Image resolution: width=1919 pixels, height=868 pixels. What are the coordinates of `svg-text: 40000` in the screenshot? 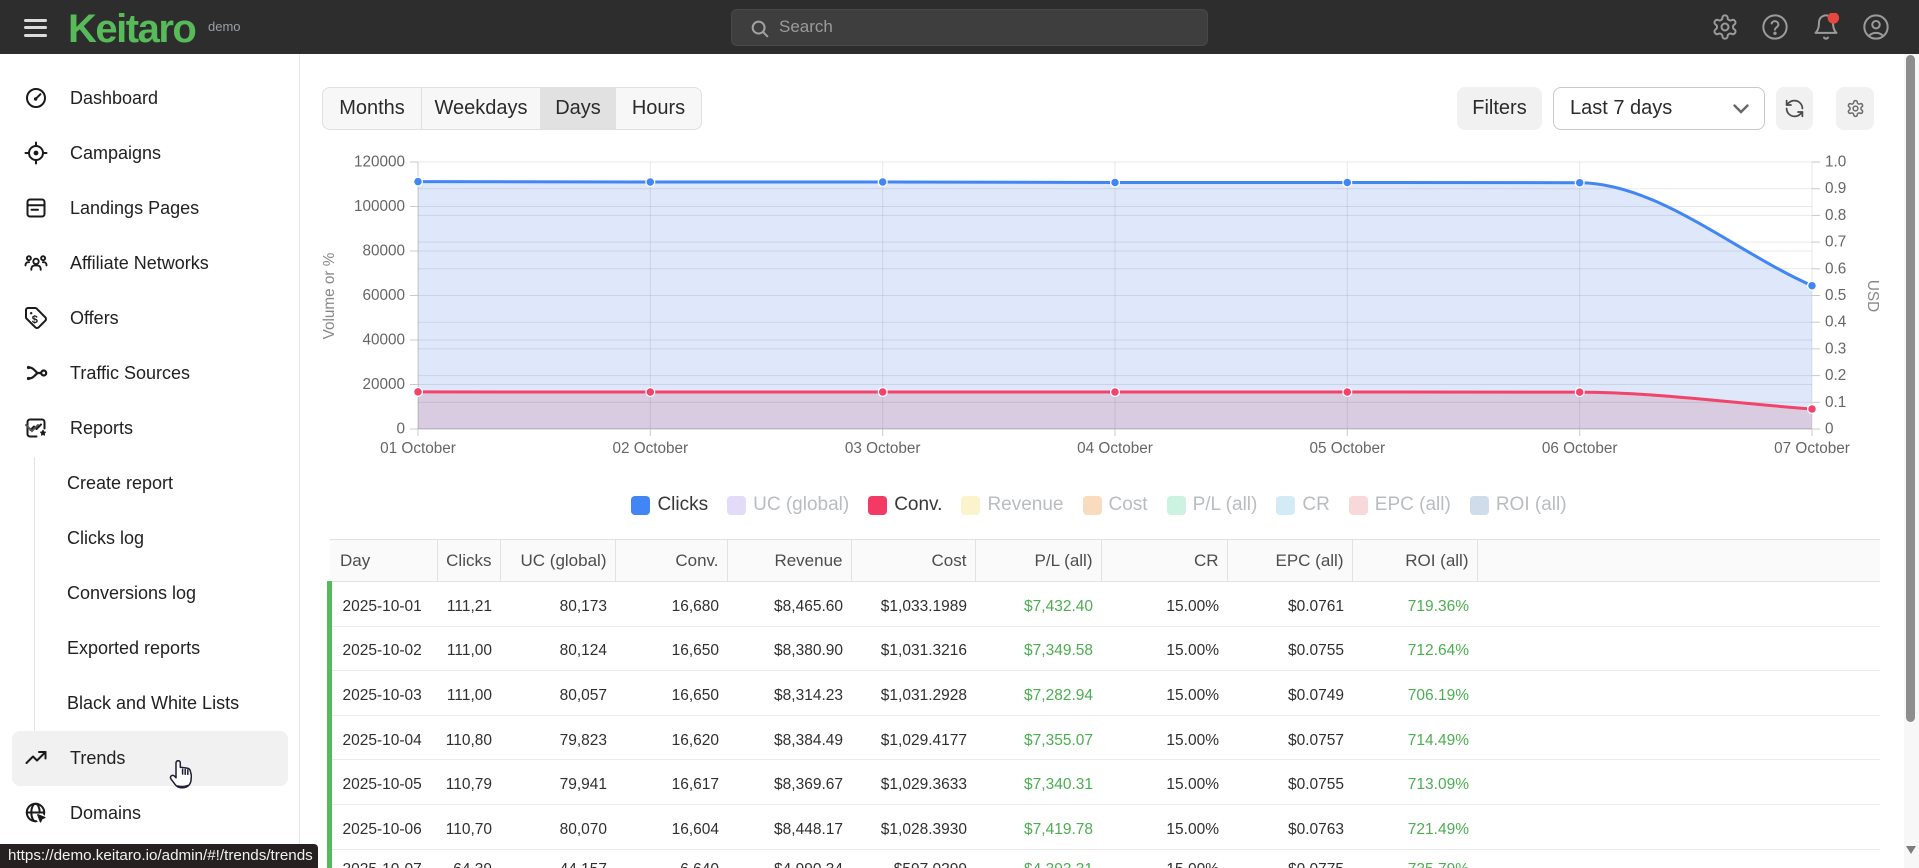 It's located at (383, 340).